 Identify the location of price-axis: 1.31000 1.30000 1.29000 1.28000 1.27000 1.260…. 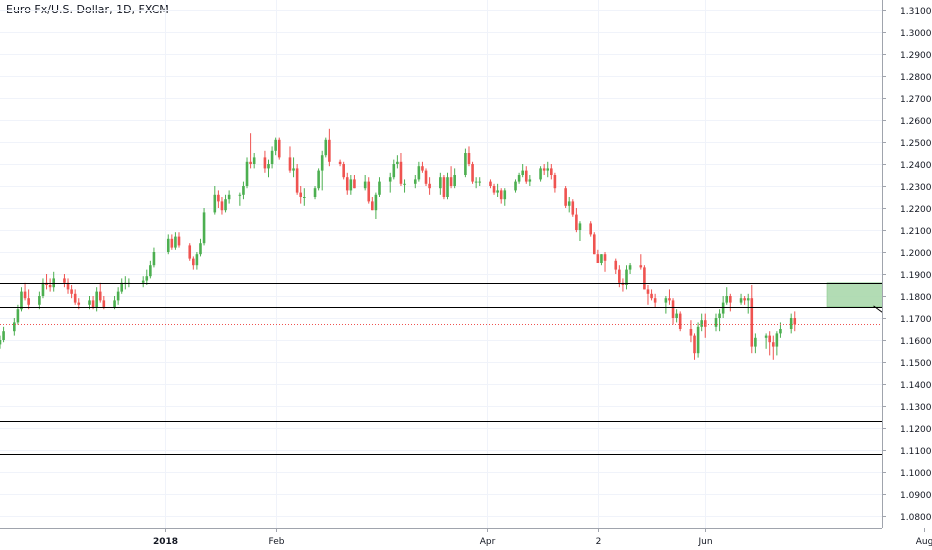
(907, 275).